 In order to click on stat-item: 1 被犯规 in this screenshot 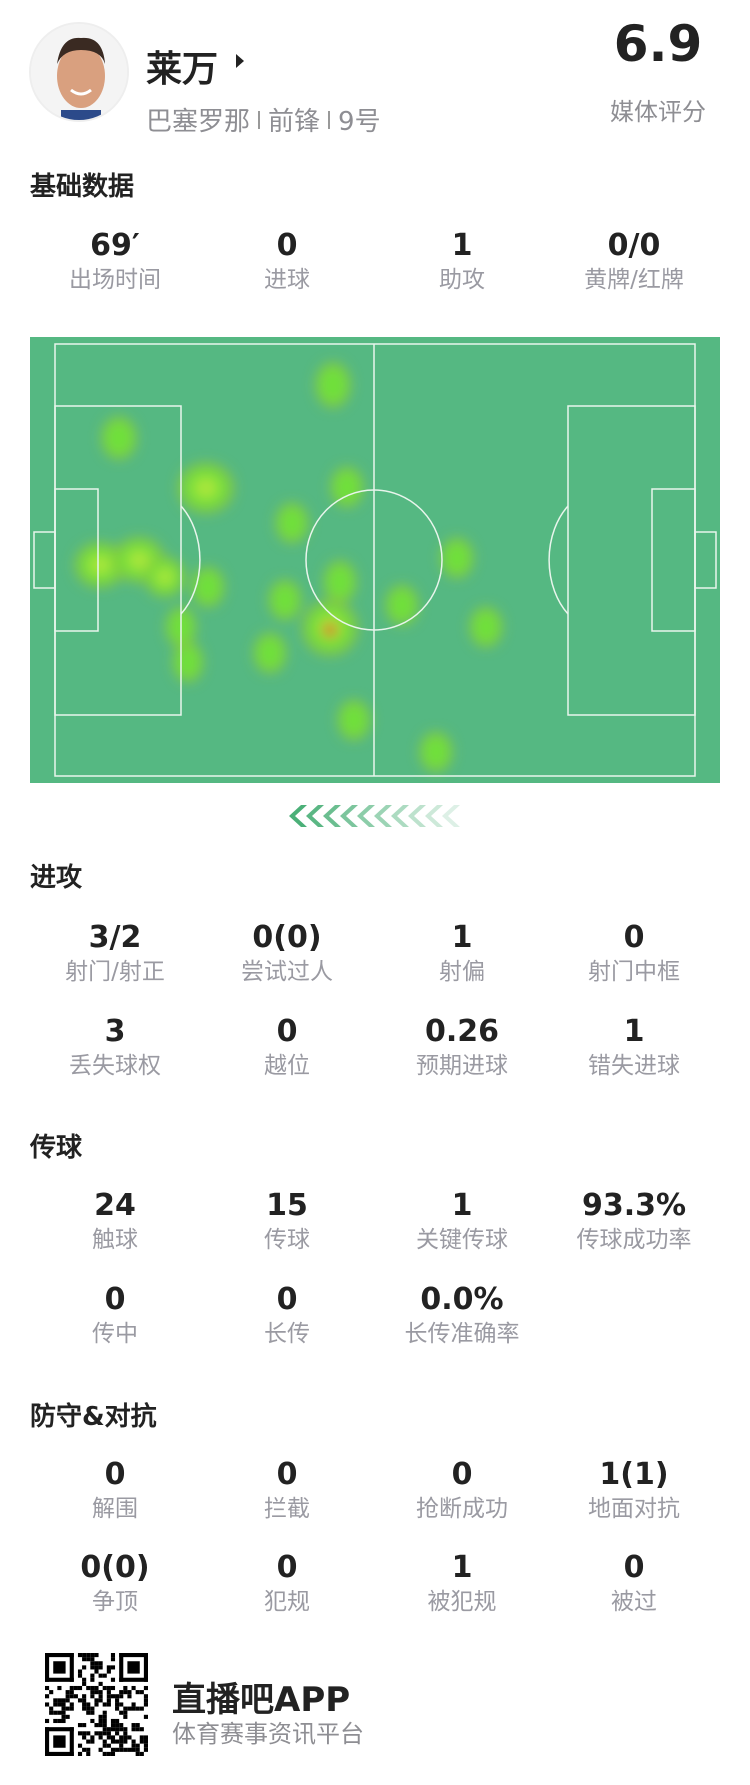, I will do `click(462, 1584)`.